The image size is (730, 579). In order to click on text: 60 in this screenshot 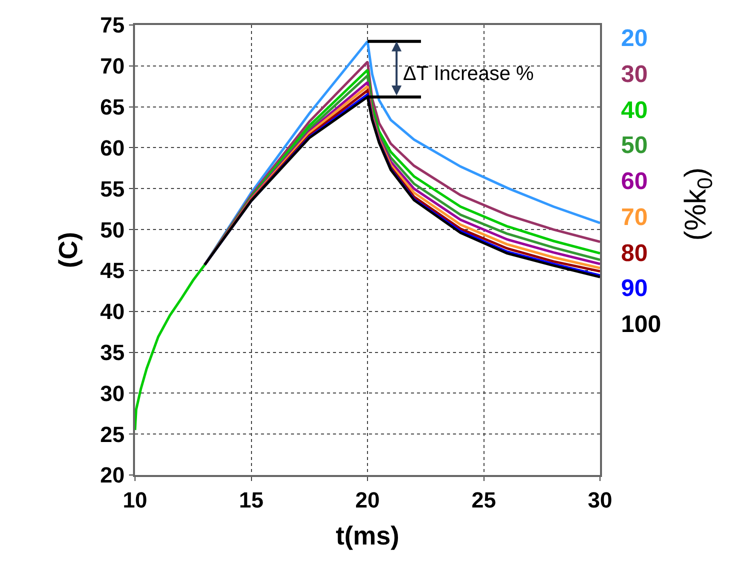, I will do `click(634, 181)`.